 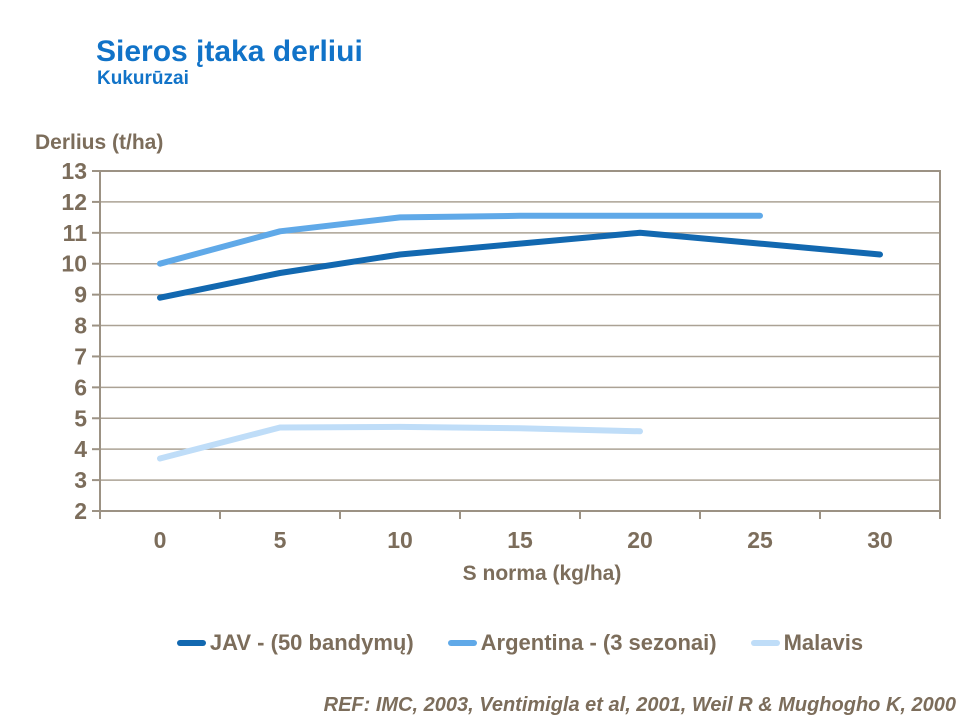 I want to click on slide-subtitle: Kukurūzai, so click(x=143, y=78).